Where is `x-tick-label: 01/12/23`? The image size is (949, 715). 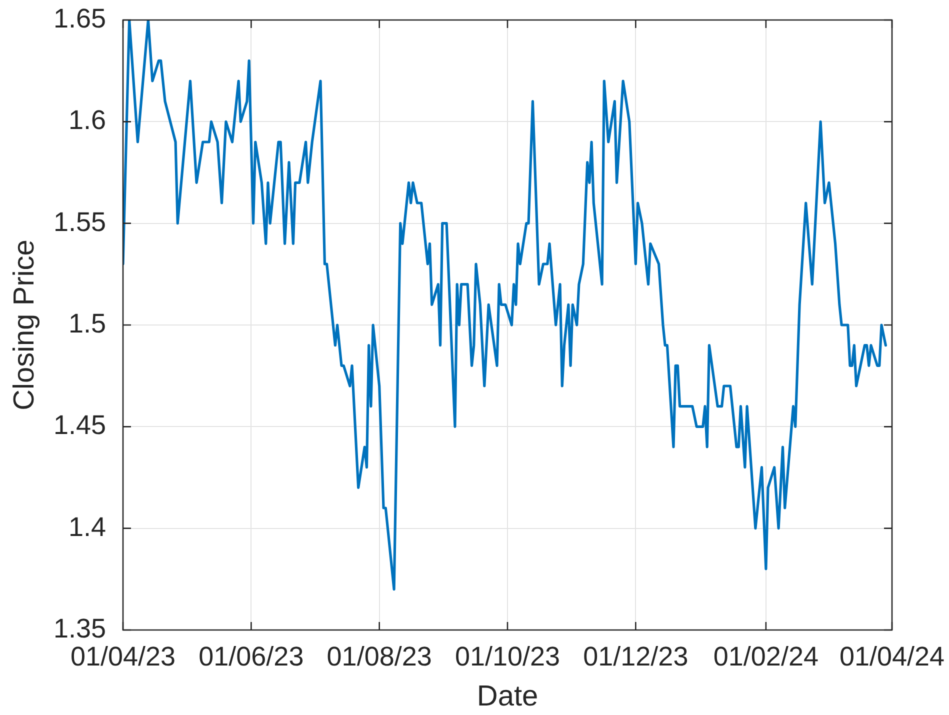 x-tick-label: 01/12/23 is located at coordinates (635, 657).